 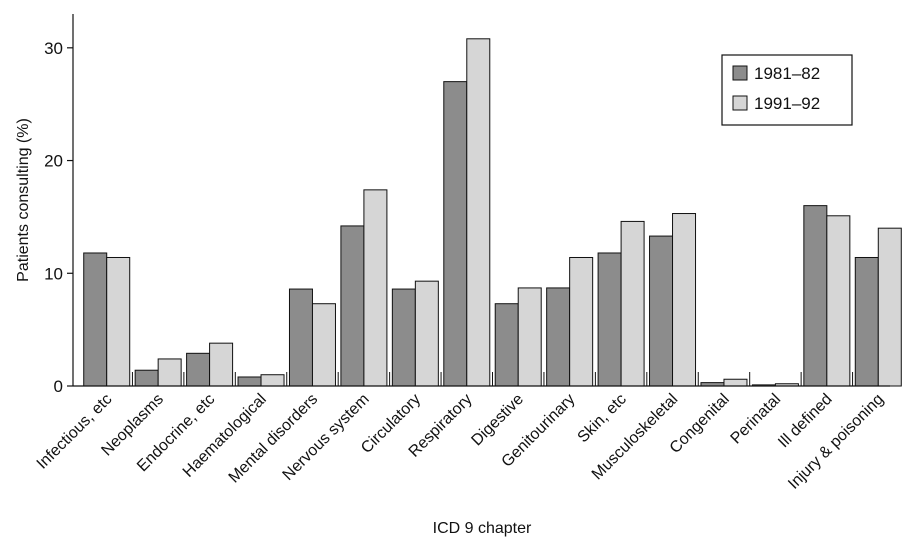 What do you see at coordinates (53, 48) in the screenshot?
I see `y-tick-label: 30` at bounding box center [53, 48].